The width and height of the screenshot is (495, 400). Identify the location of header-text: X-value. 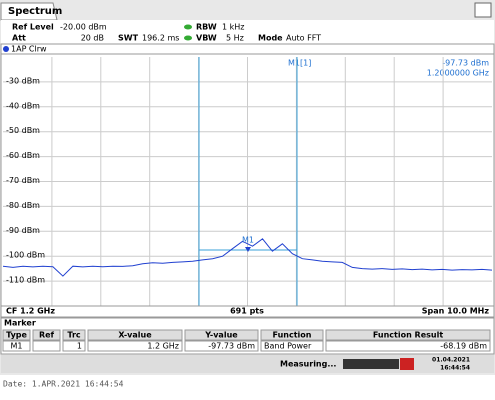
(135, 335).